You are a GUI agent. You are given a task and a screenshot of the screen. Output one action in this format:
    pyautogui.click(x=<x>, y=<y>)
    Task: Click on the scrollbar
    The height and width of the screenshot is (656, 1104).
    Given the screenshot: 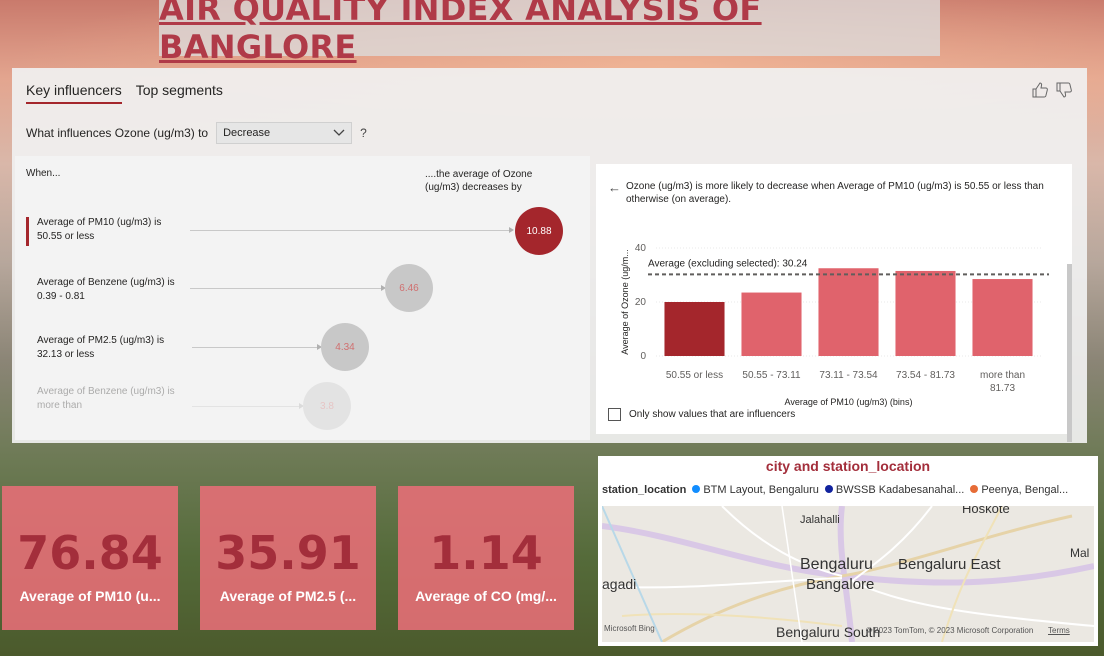 What is the action you would take?
    pyautogui.click(x=1069, y=353)
    